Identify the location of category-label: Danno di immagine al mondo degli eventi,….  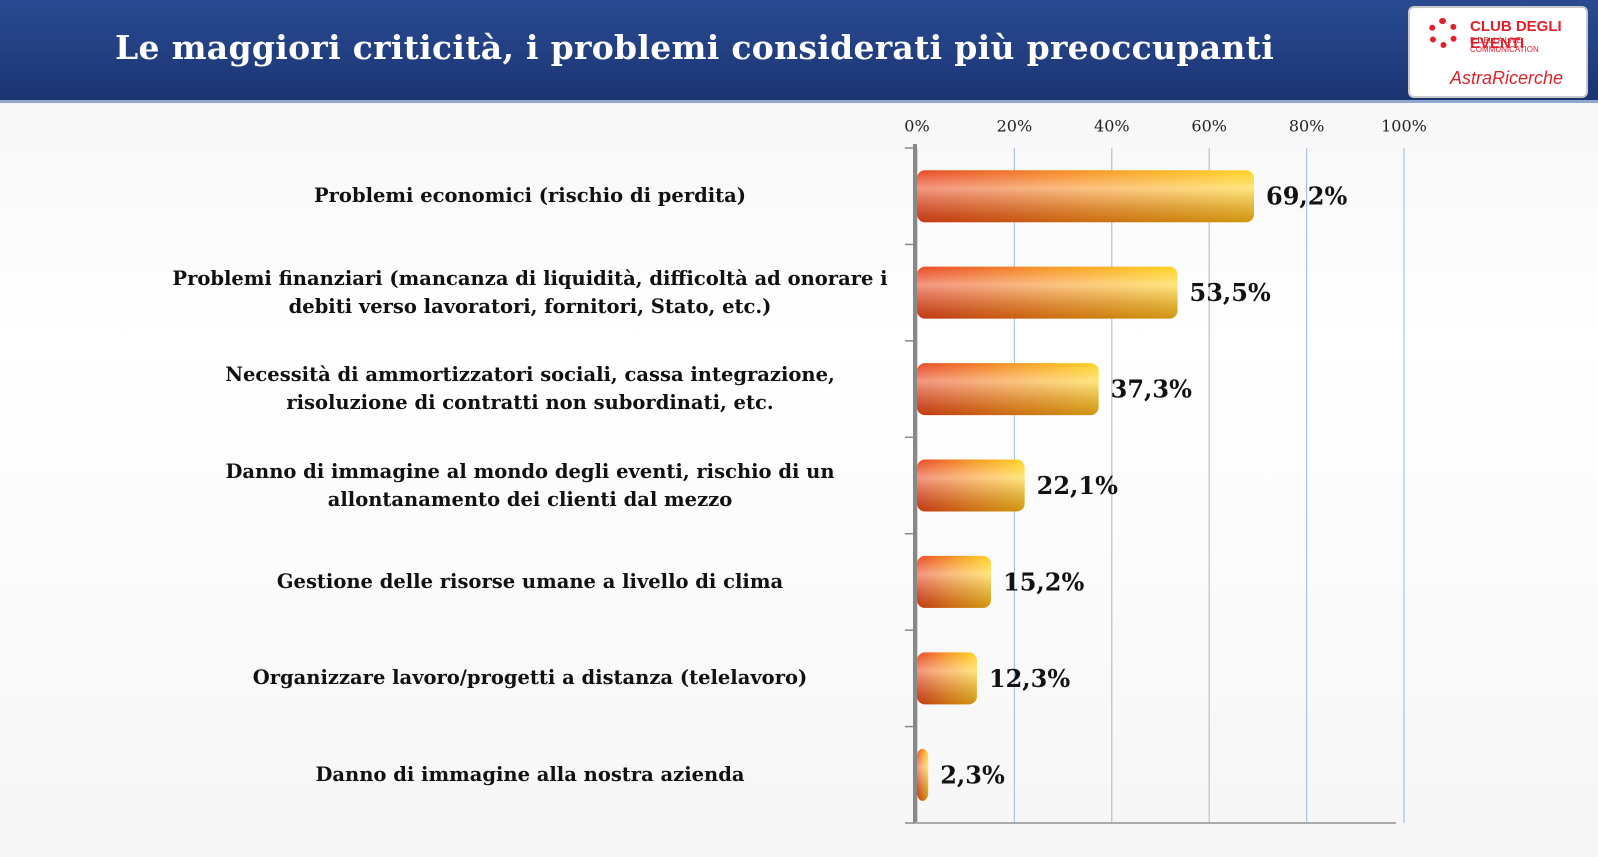
(530, 485).